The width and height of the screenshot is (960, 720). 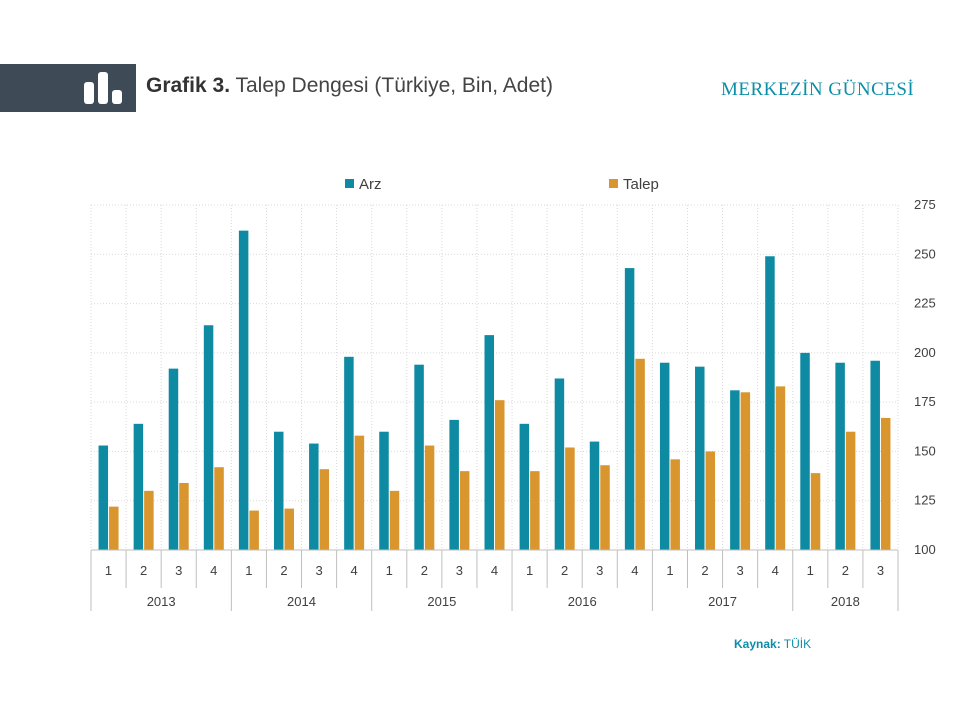 I want to click on legend-label-arz: Arz, so click(x=370, y=184).